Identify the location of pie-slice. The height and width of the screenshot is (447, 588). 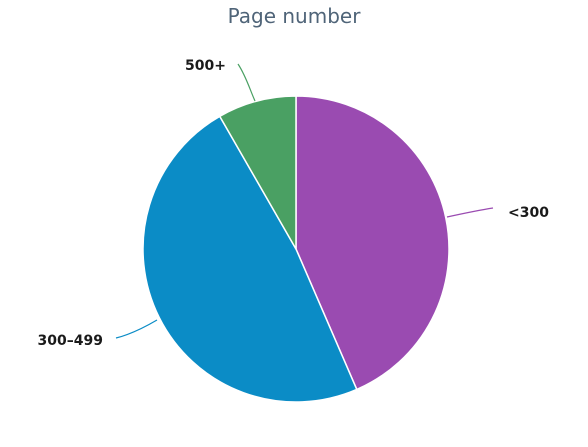
(257, 173).